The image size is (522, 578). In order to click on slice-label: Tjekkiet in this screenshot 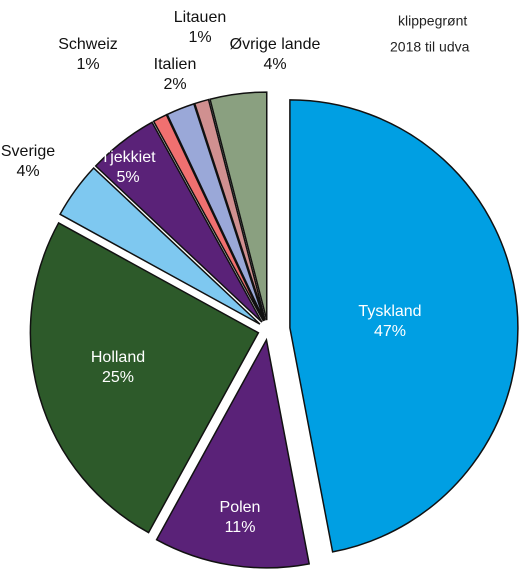, I will do `click(128, 157)`.